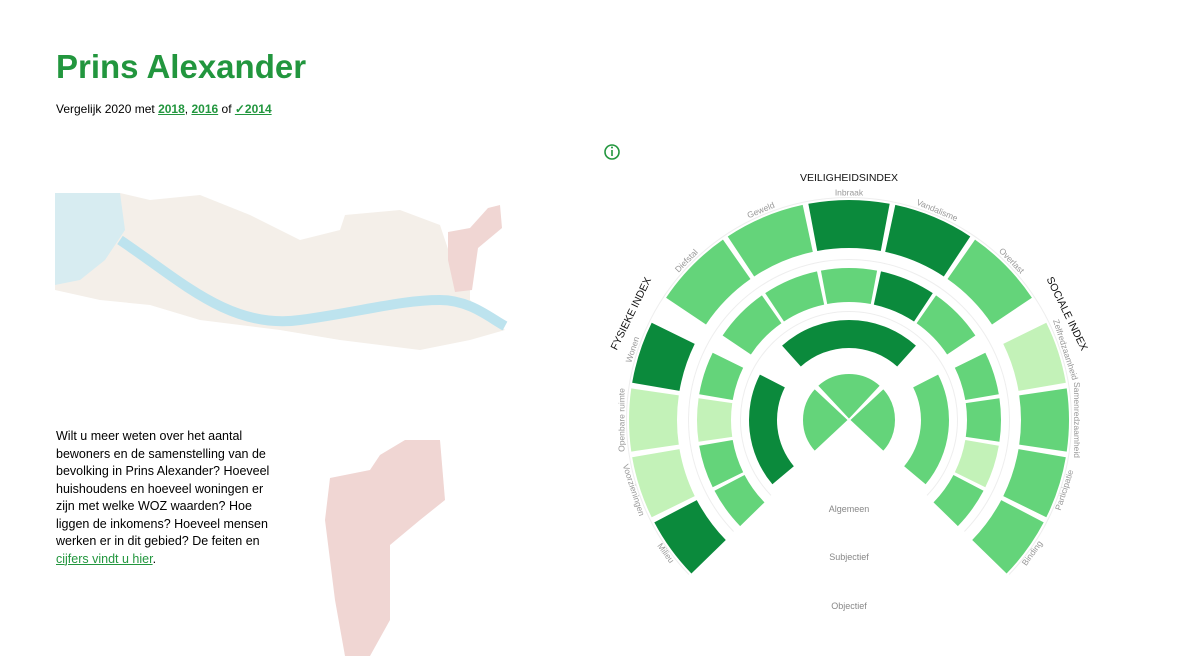 This screenshot has width=1200, height=656. What do you see at coordinates (312, 283) in the screenshot?
I see `river` at bounding box center [312, 283].